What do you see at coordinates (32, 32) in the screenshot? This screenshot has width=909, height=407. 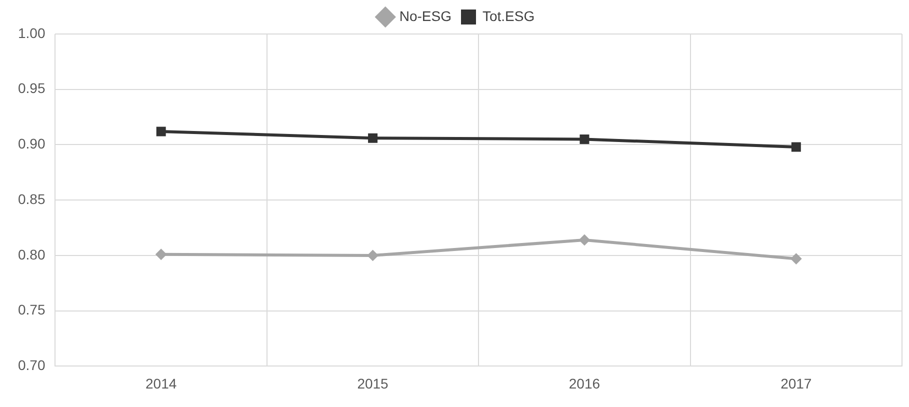 I see `y-tick-label: 1.00` at bounding box center [32, 32].